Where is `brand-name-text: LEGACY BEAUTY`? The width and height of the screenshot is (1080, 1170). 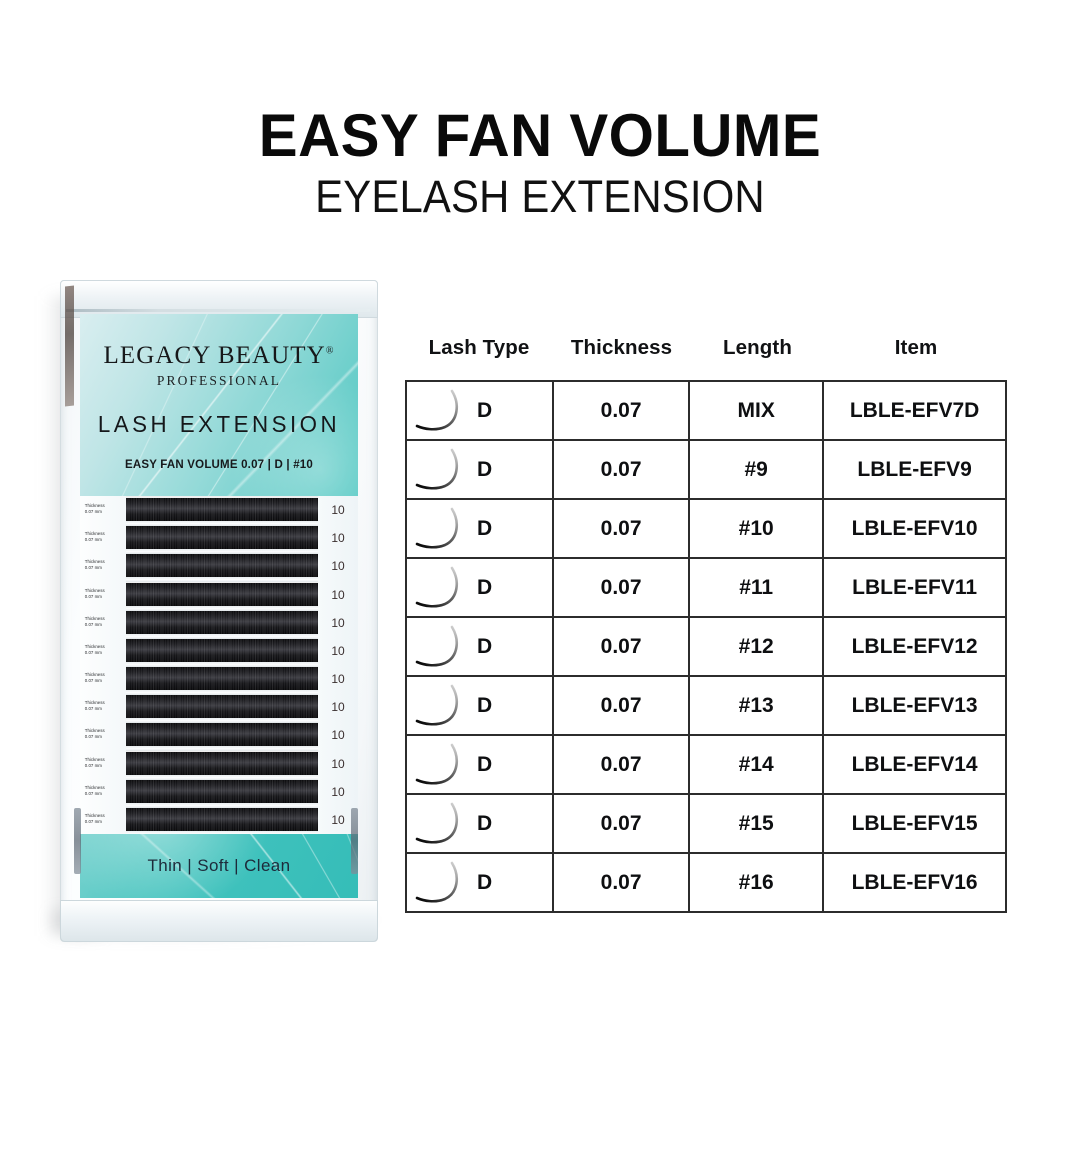 brand-name-text: LEGACY BEAUTY is located at coordinates (214, 355).